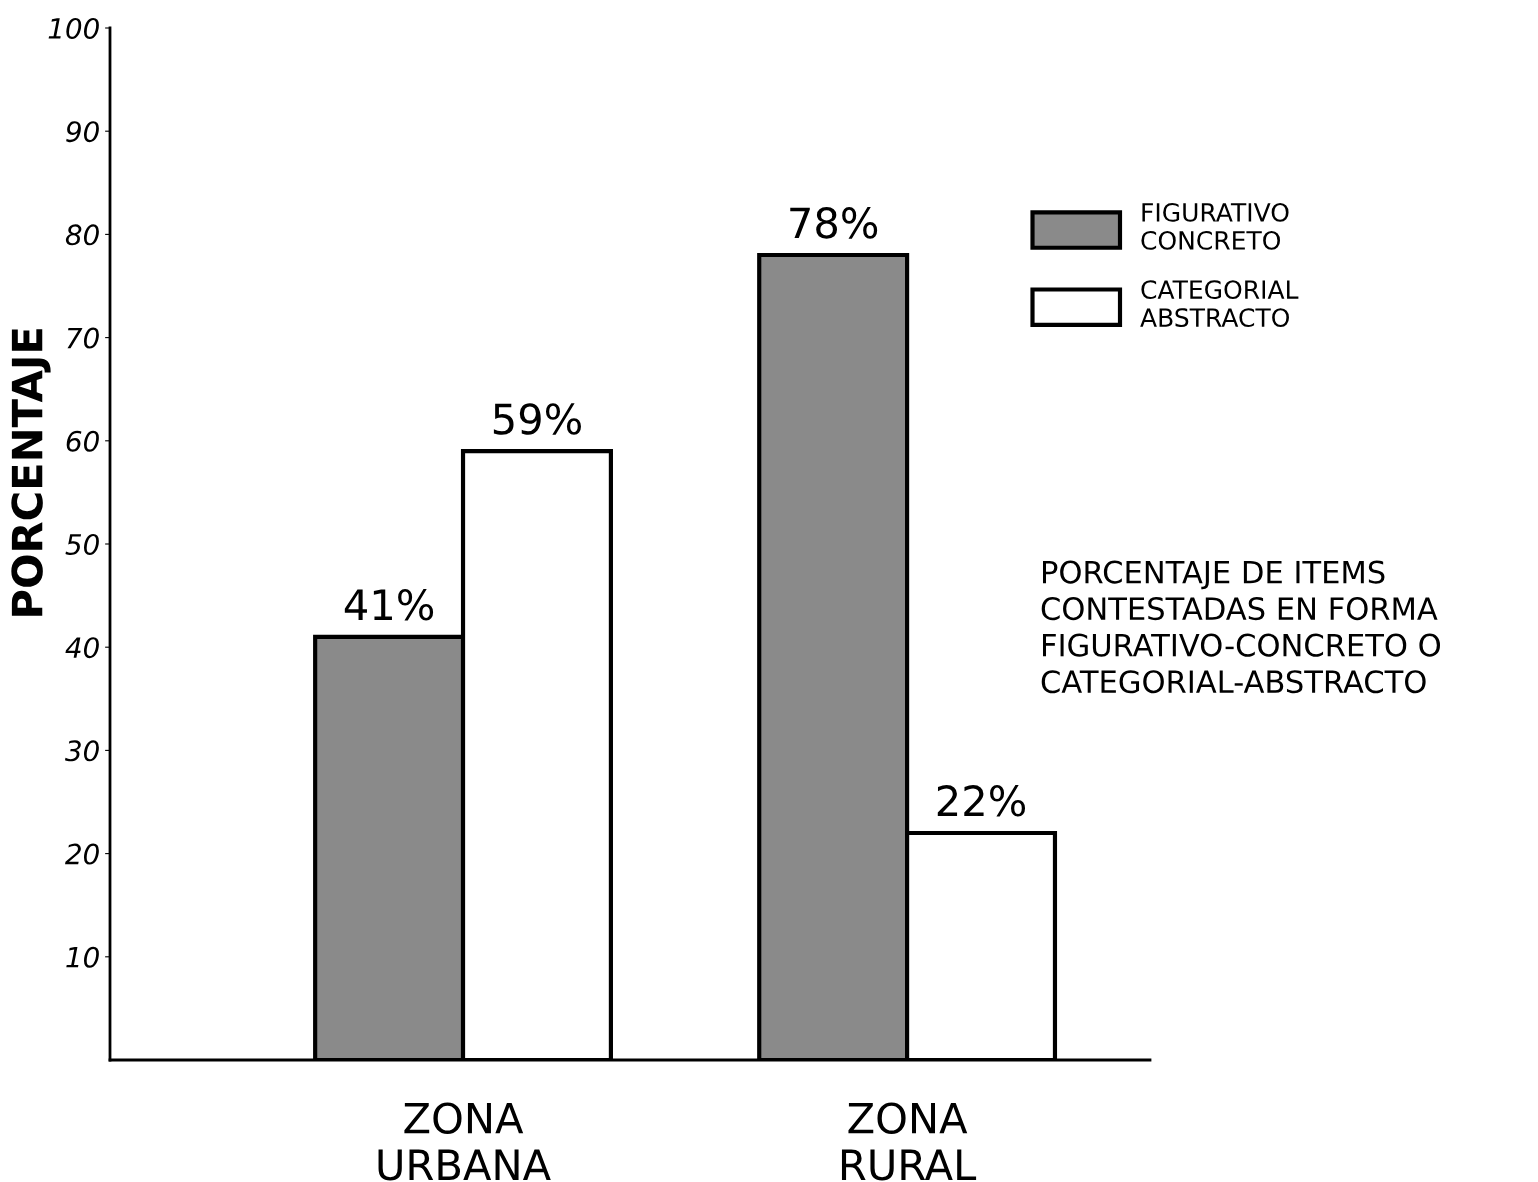 The image size is (1538, 1182). What do you see at coordinates (82, 235) in the screenshot?
I see `y-tick-label: 80` at bounding box center [82, 235].